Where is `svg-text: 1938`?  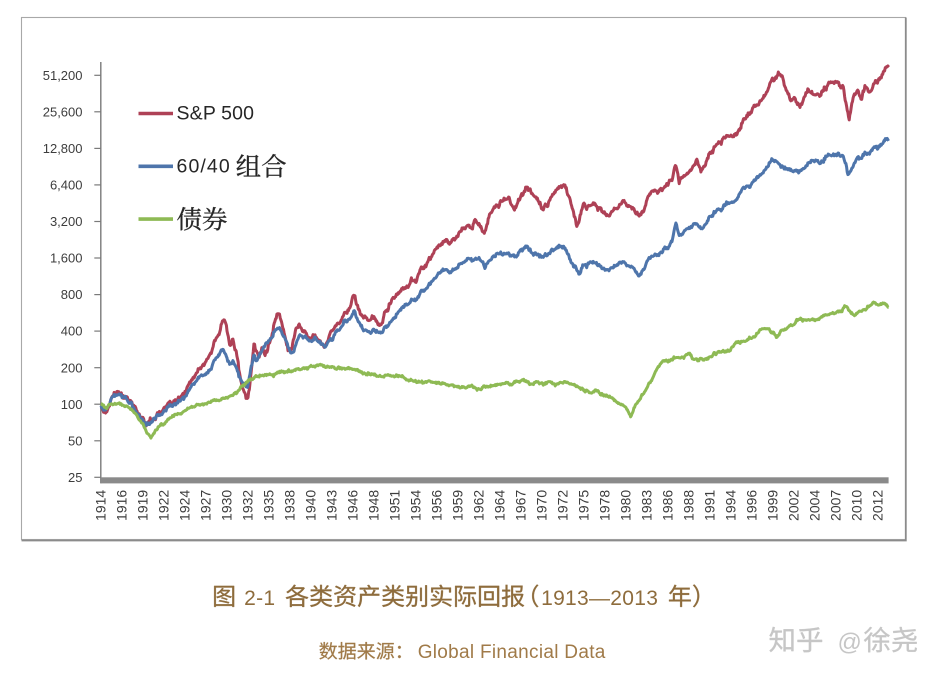 svg-text: 1938 is located at coordinates (289, 505).